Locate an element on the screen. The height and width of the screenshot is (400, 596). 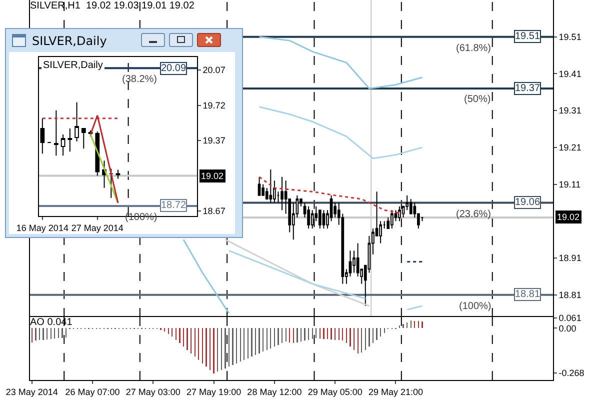
y-tick-label: 19.51 is located at coordinates (570, 37).